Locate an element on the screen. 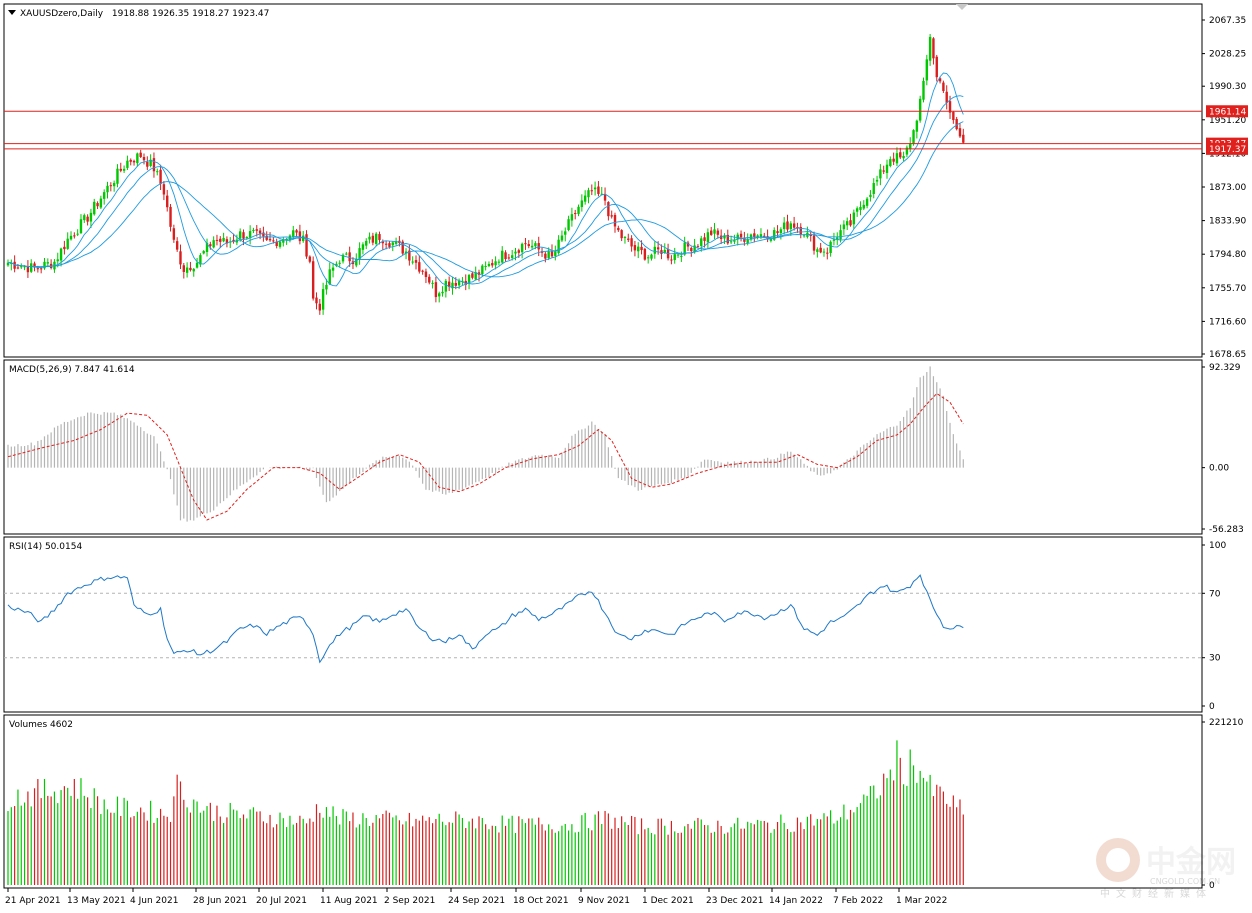 The width and height of the screenshot is (1252, 913). price-level-label: 1917.37 is located at coordinates (1227, 150).